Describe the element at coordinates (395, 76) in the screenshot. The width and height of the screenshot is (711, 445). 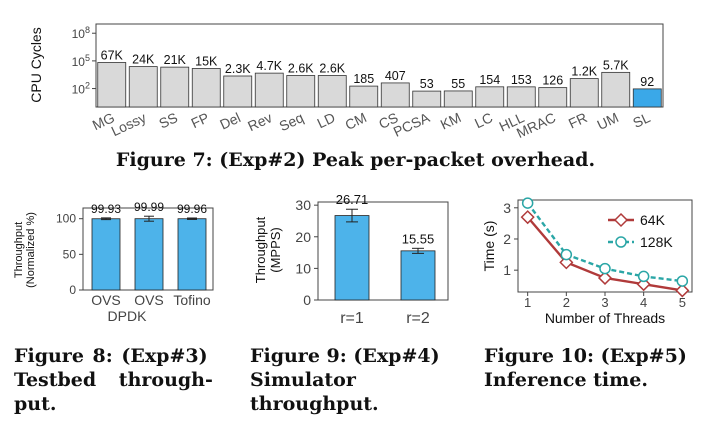
I see `fig7-value-label: 407` at that location.